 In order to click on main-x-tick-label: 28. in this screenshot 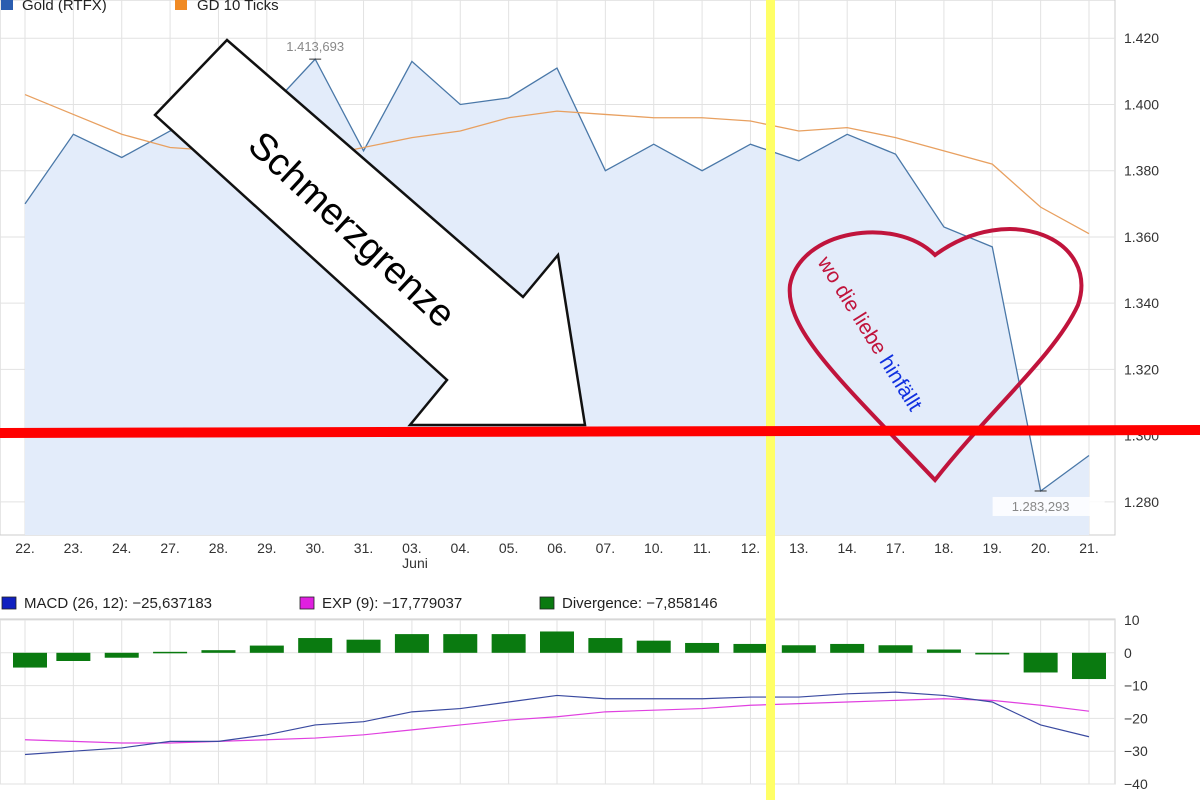, I will do `click(218, 548)`.